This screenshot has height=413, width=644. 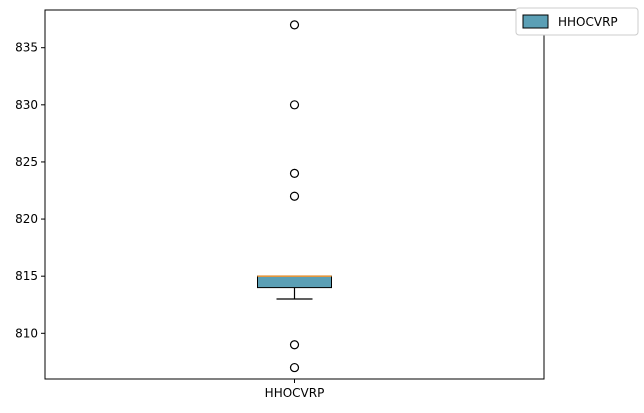 I want to click on legend-swatch, so click(x=535, y=21).